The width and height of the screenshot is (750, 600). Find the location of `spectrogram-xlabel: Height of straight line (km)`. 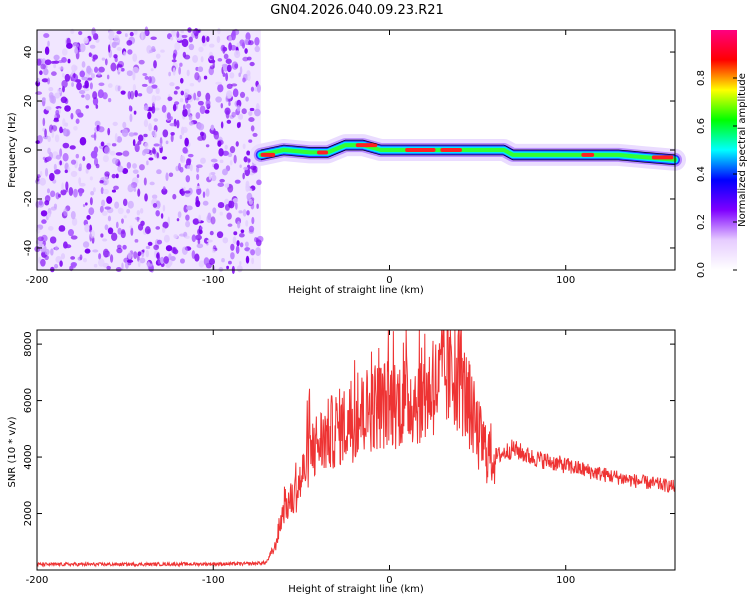

spectrogram-xlabel: Height of straight line (km) is located at coordinates (356, 290).